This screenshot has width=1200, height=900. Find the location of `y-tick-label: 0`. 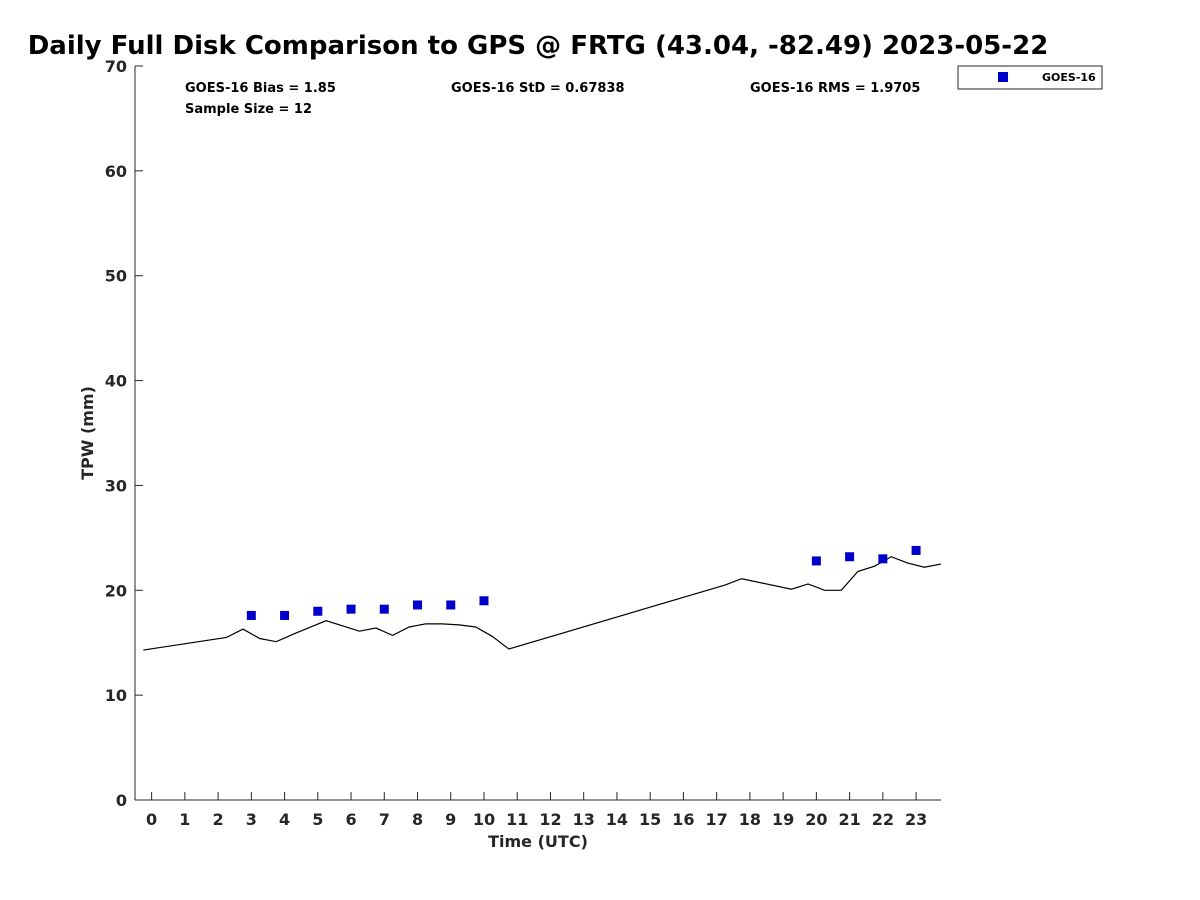

y-tick-label: 0 is located at coordinates (121, 800).